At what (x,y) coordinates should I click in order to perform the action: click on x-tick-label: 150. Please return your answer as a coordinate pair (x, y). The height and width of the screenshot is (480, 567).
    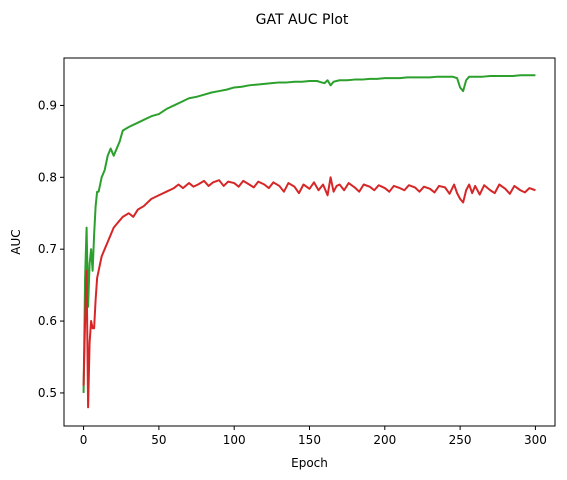
    Looking at the image, I should click on (309, 440).